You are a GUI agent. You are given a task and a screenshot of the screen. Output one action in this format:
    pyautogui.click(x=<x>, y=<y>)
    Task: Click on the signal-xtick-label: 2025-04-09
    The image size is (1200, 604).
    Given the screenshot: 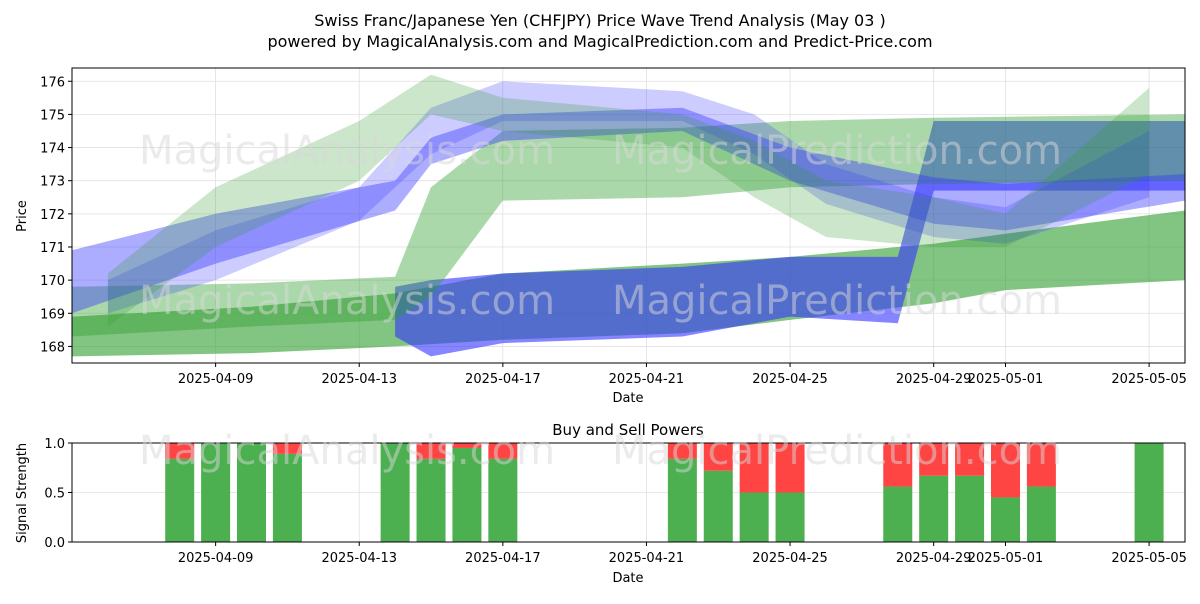 What is the action you would take?
    pyautogui.click(x=216, y=558)
    